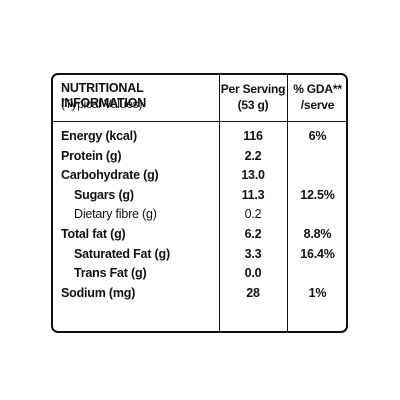 The height and width of the screenshot is (400, 400). I want to click on table-row: Sodium (mg) 28 1%, so click(199, 294).